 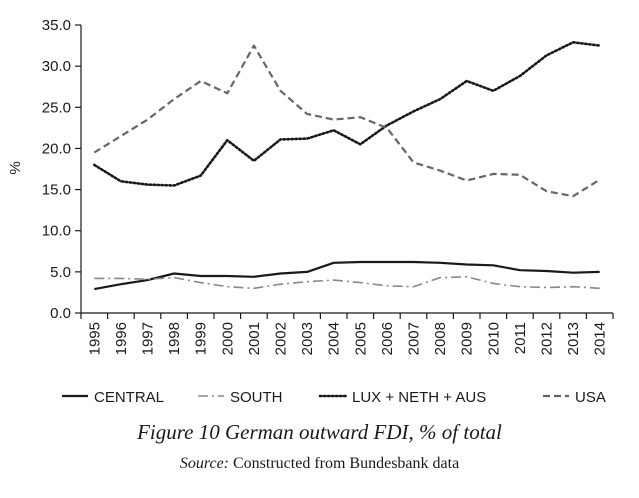 I want to click on legend-label: CENTRAL, so click(x=129, y=397).